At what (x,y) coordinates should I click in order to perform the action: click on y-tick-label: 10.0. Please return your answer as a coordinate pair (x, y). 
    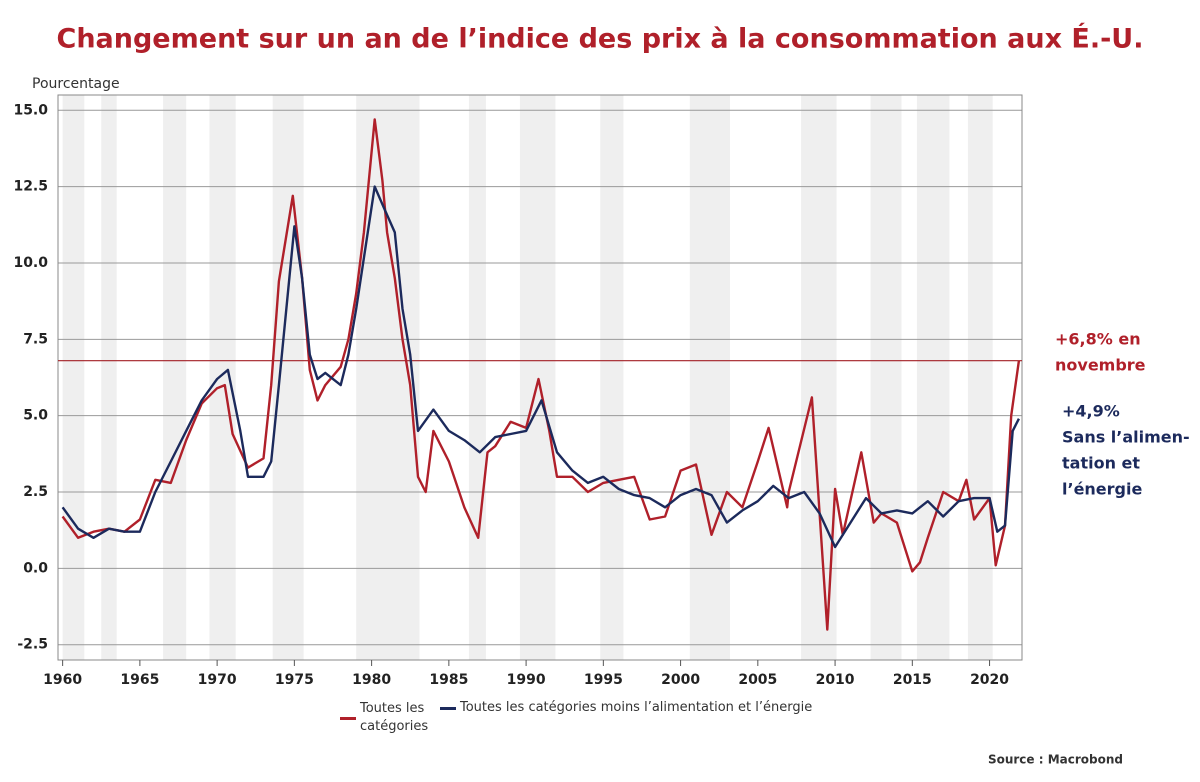
    Looking at the image, I should click on (30, 263).